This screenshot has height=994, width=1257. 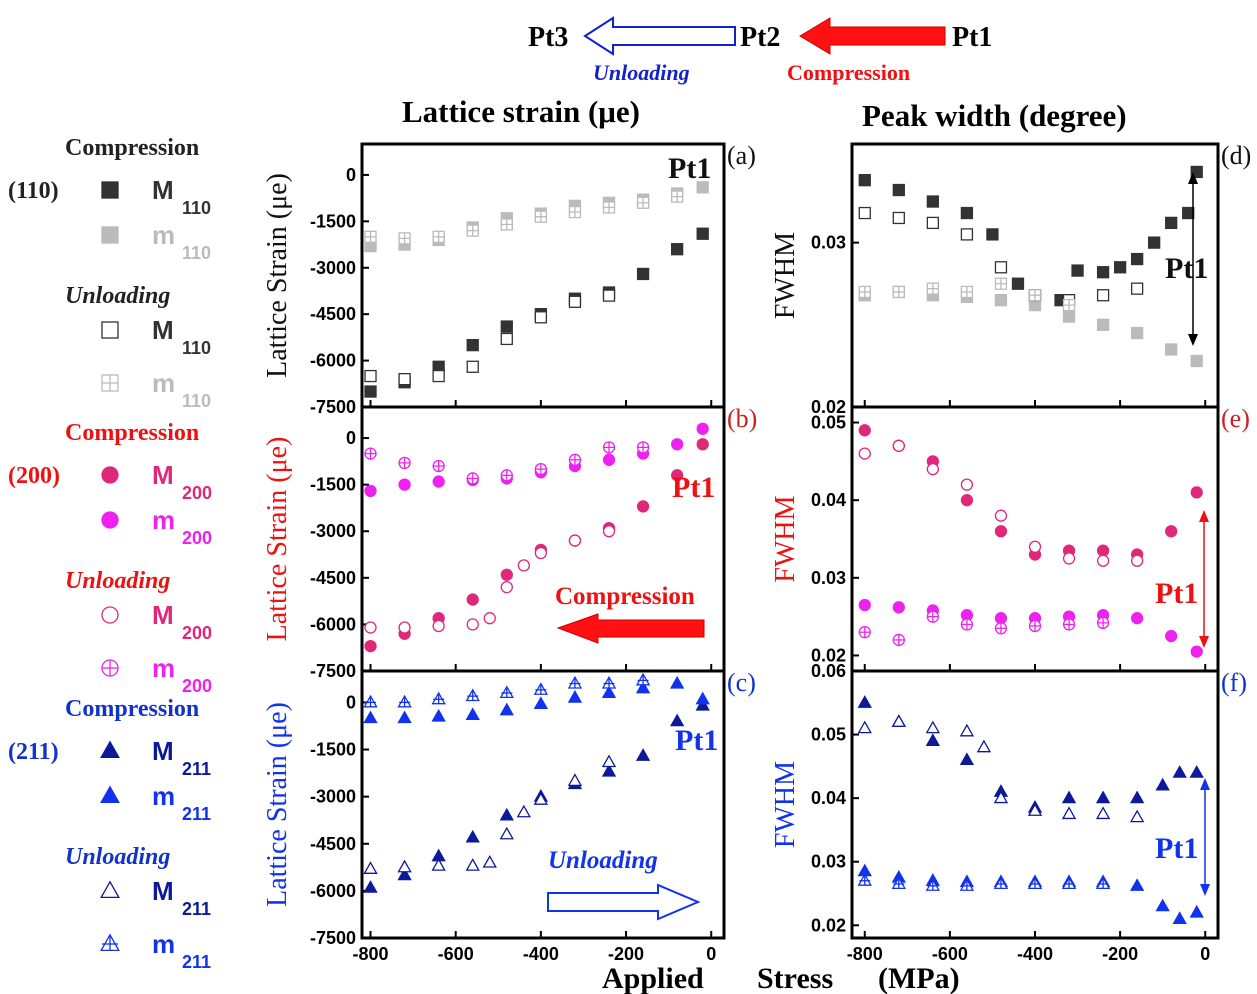 I want to click on arrow-head-down, so click(x=1205, y=890).